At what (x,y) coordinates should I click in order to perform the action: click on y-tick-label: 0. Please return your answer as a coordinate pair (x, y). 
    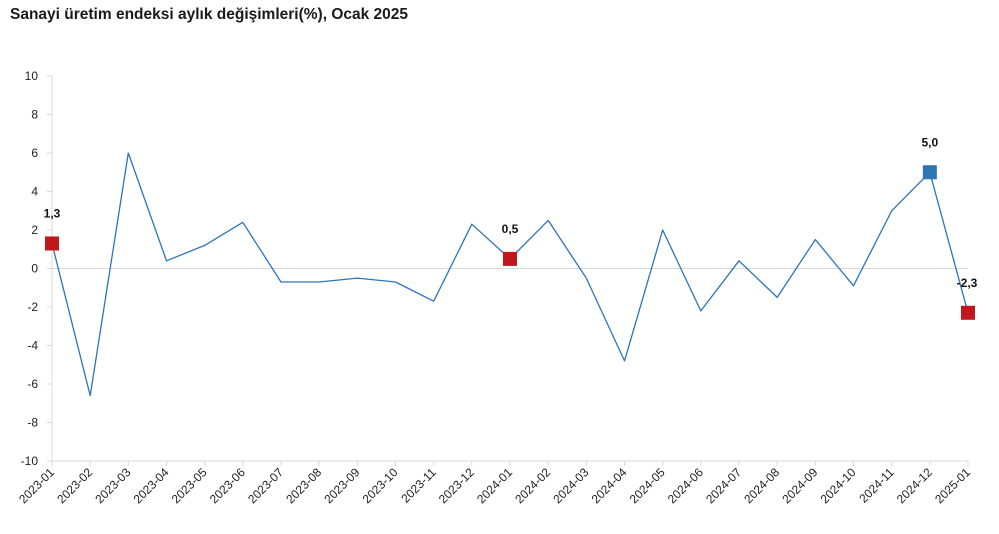
    Looking at the image, I should click on (34, 269).